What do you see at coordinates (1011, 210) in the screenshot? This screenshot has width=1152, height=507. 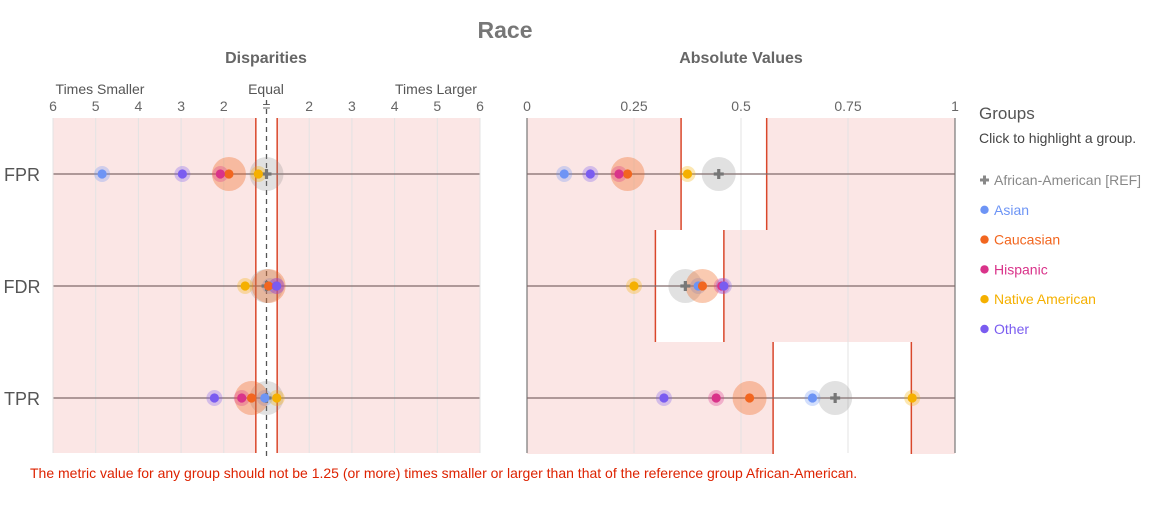 I see `legend-item-label: Asian` at bounding box center [1011, 210].